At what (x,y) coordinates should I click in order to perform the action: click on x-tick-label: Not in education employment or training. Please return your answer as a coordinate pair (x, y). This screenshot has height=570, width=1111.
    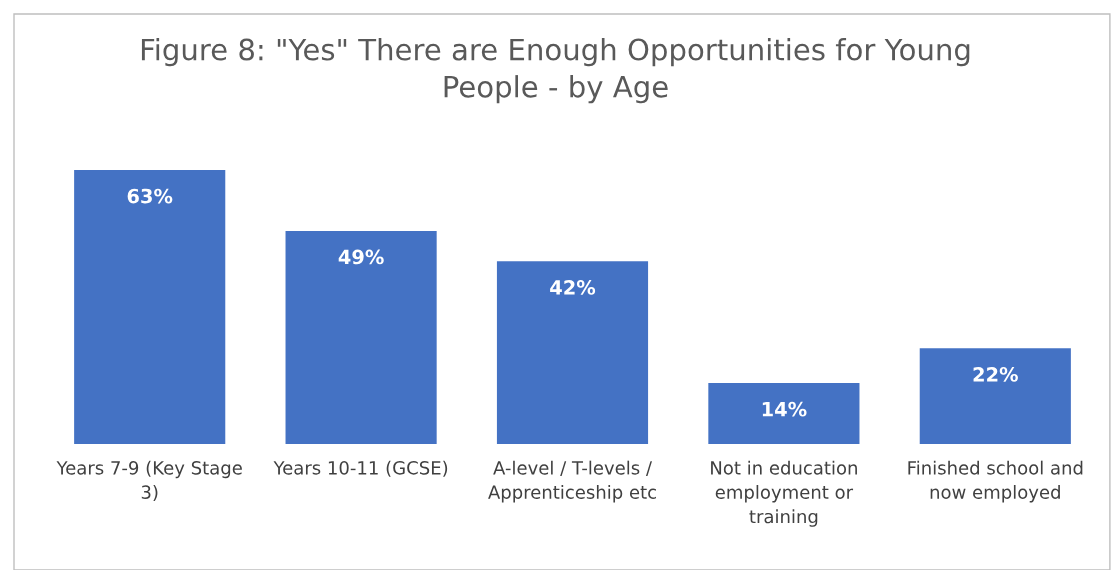
    Looking at the image, I should click on (784, 493).